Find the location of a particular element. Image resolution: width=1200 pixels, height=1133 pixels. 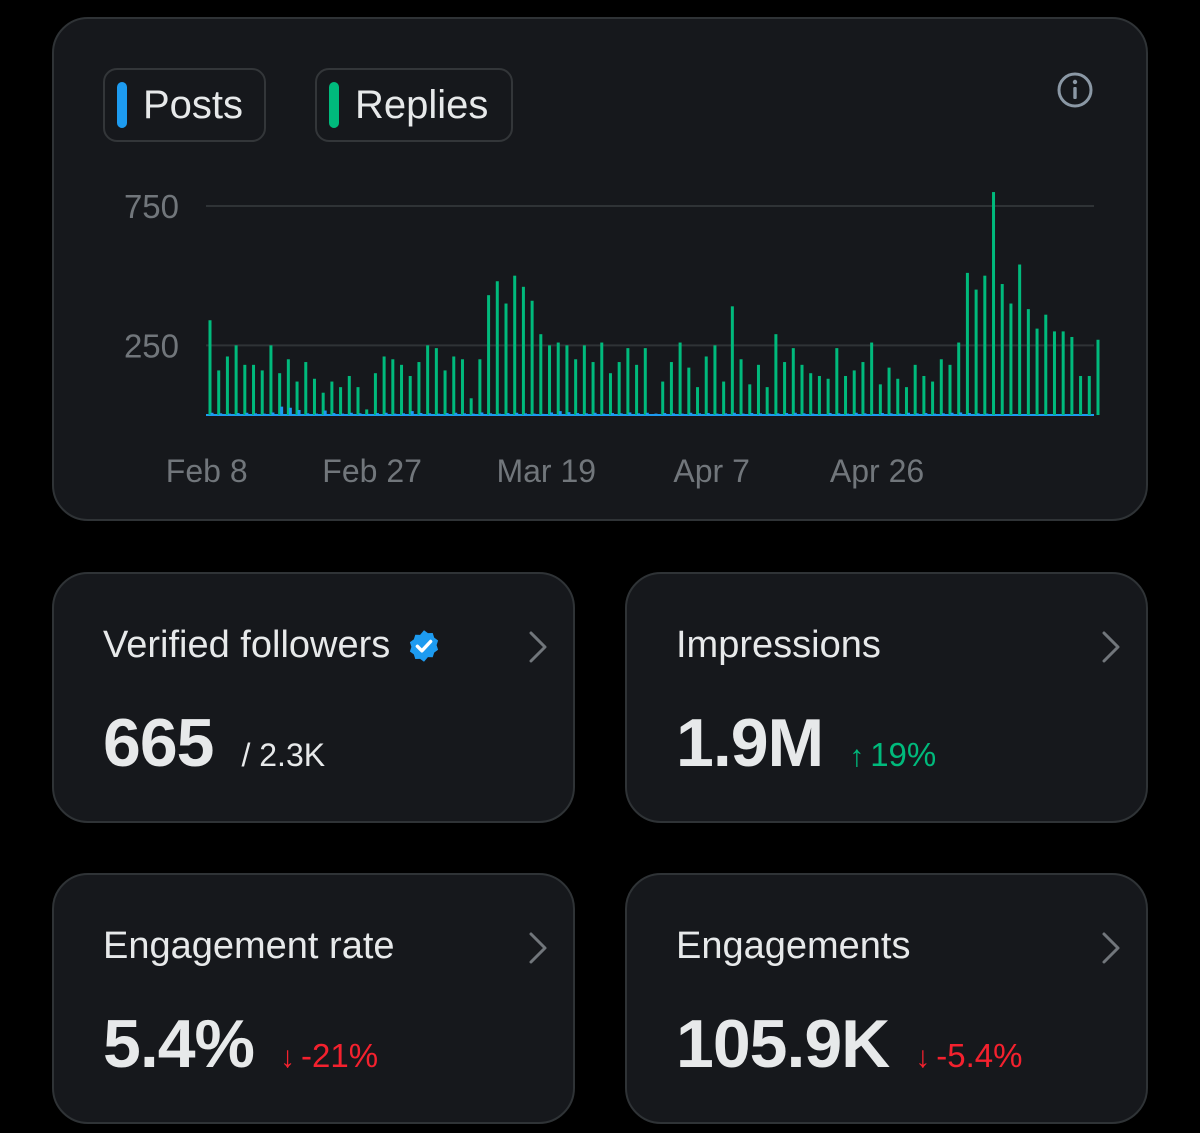

info-circle-icon is located at coordinates (1075, 90).